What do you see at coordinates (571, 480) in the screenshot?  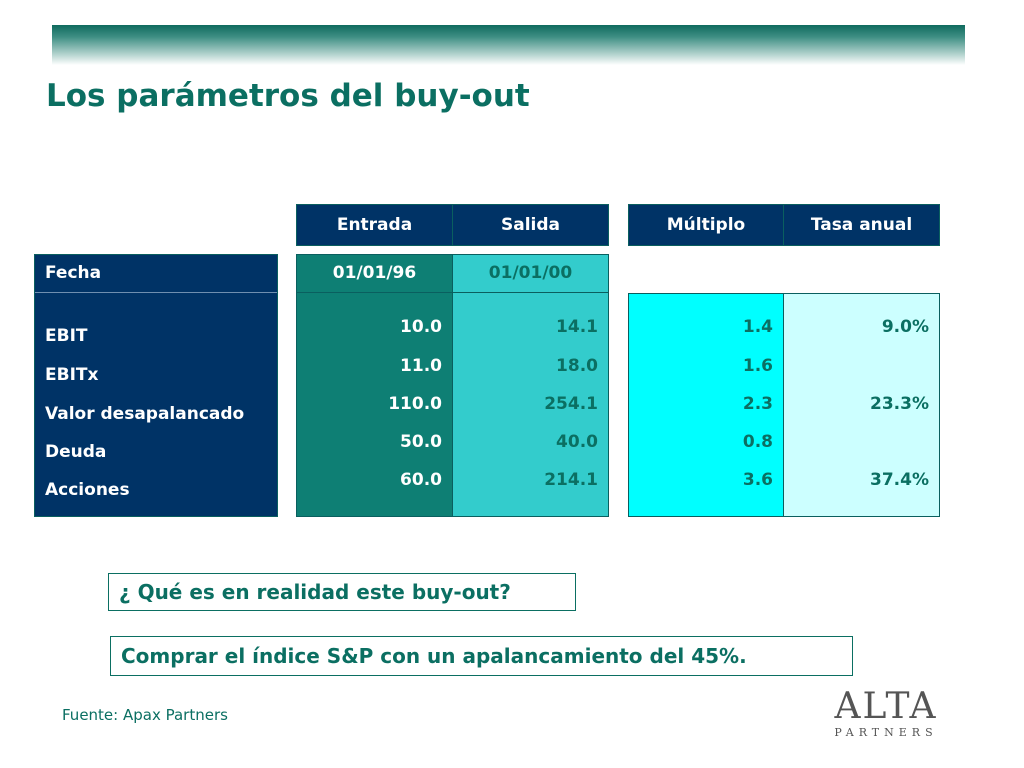 I see `salida-acciones: 214.1` at bounding box center [571, 480].